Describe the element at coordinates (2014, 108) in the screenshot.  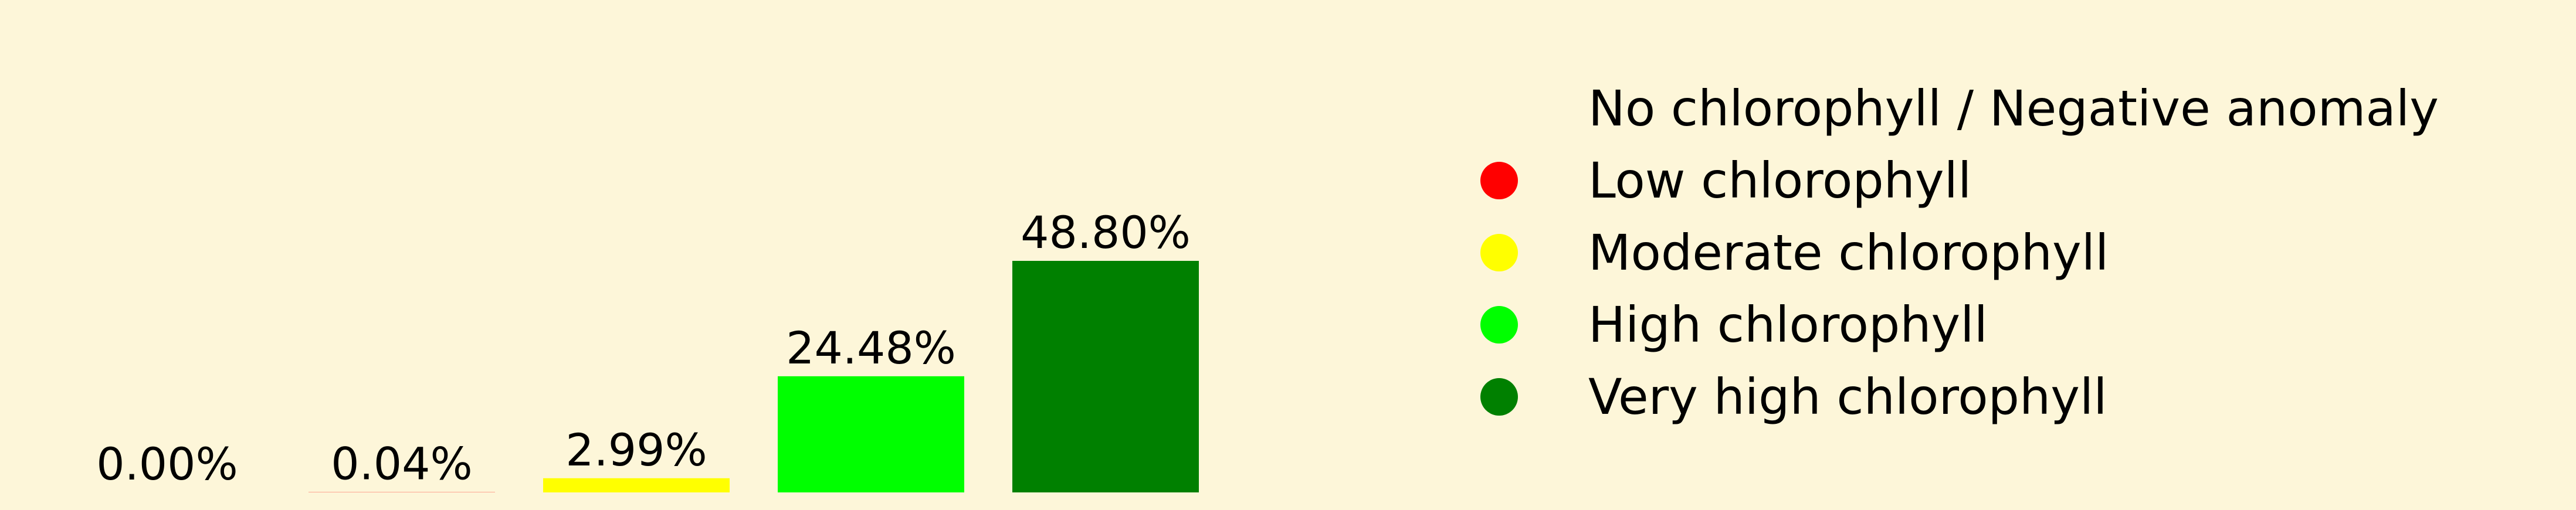
I see `legend-label-1: No chlorophyll / Negative anomaly` at that location.